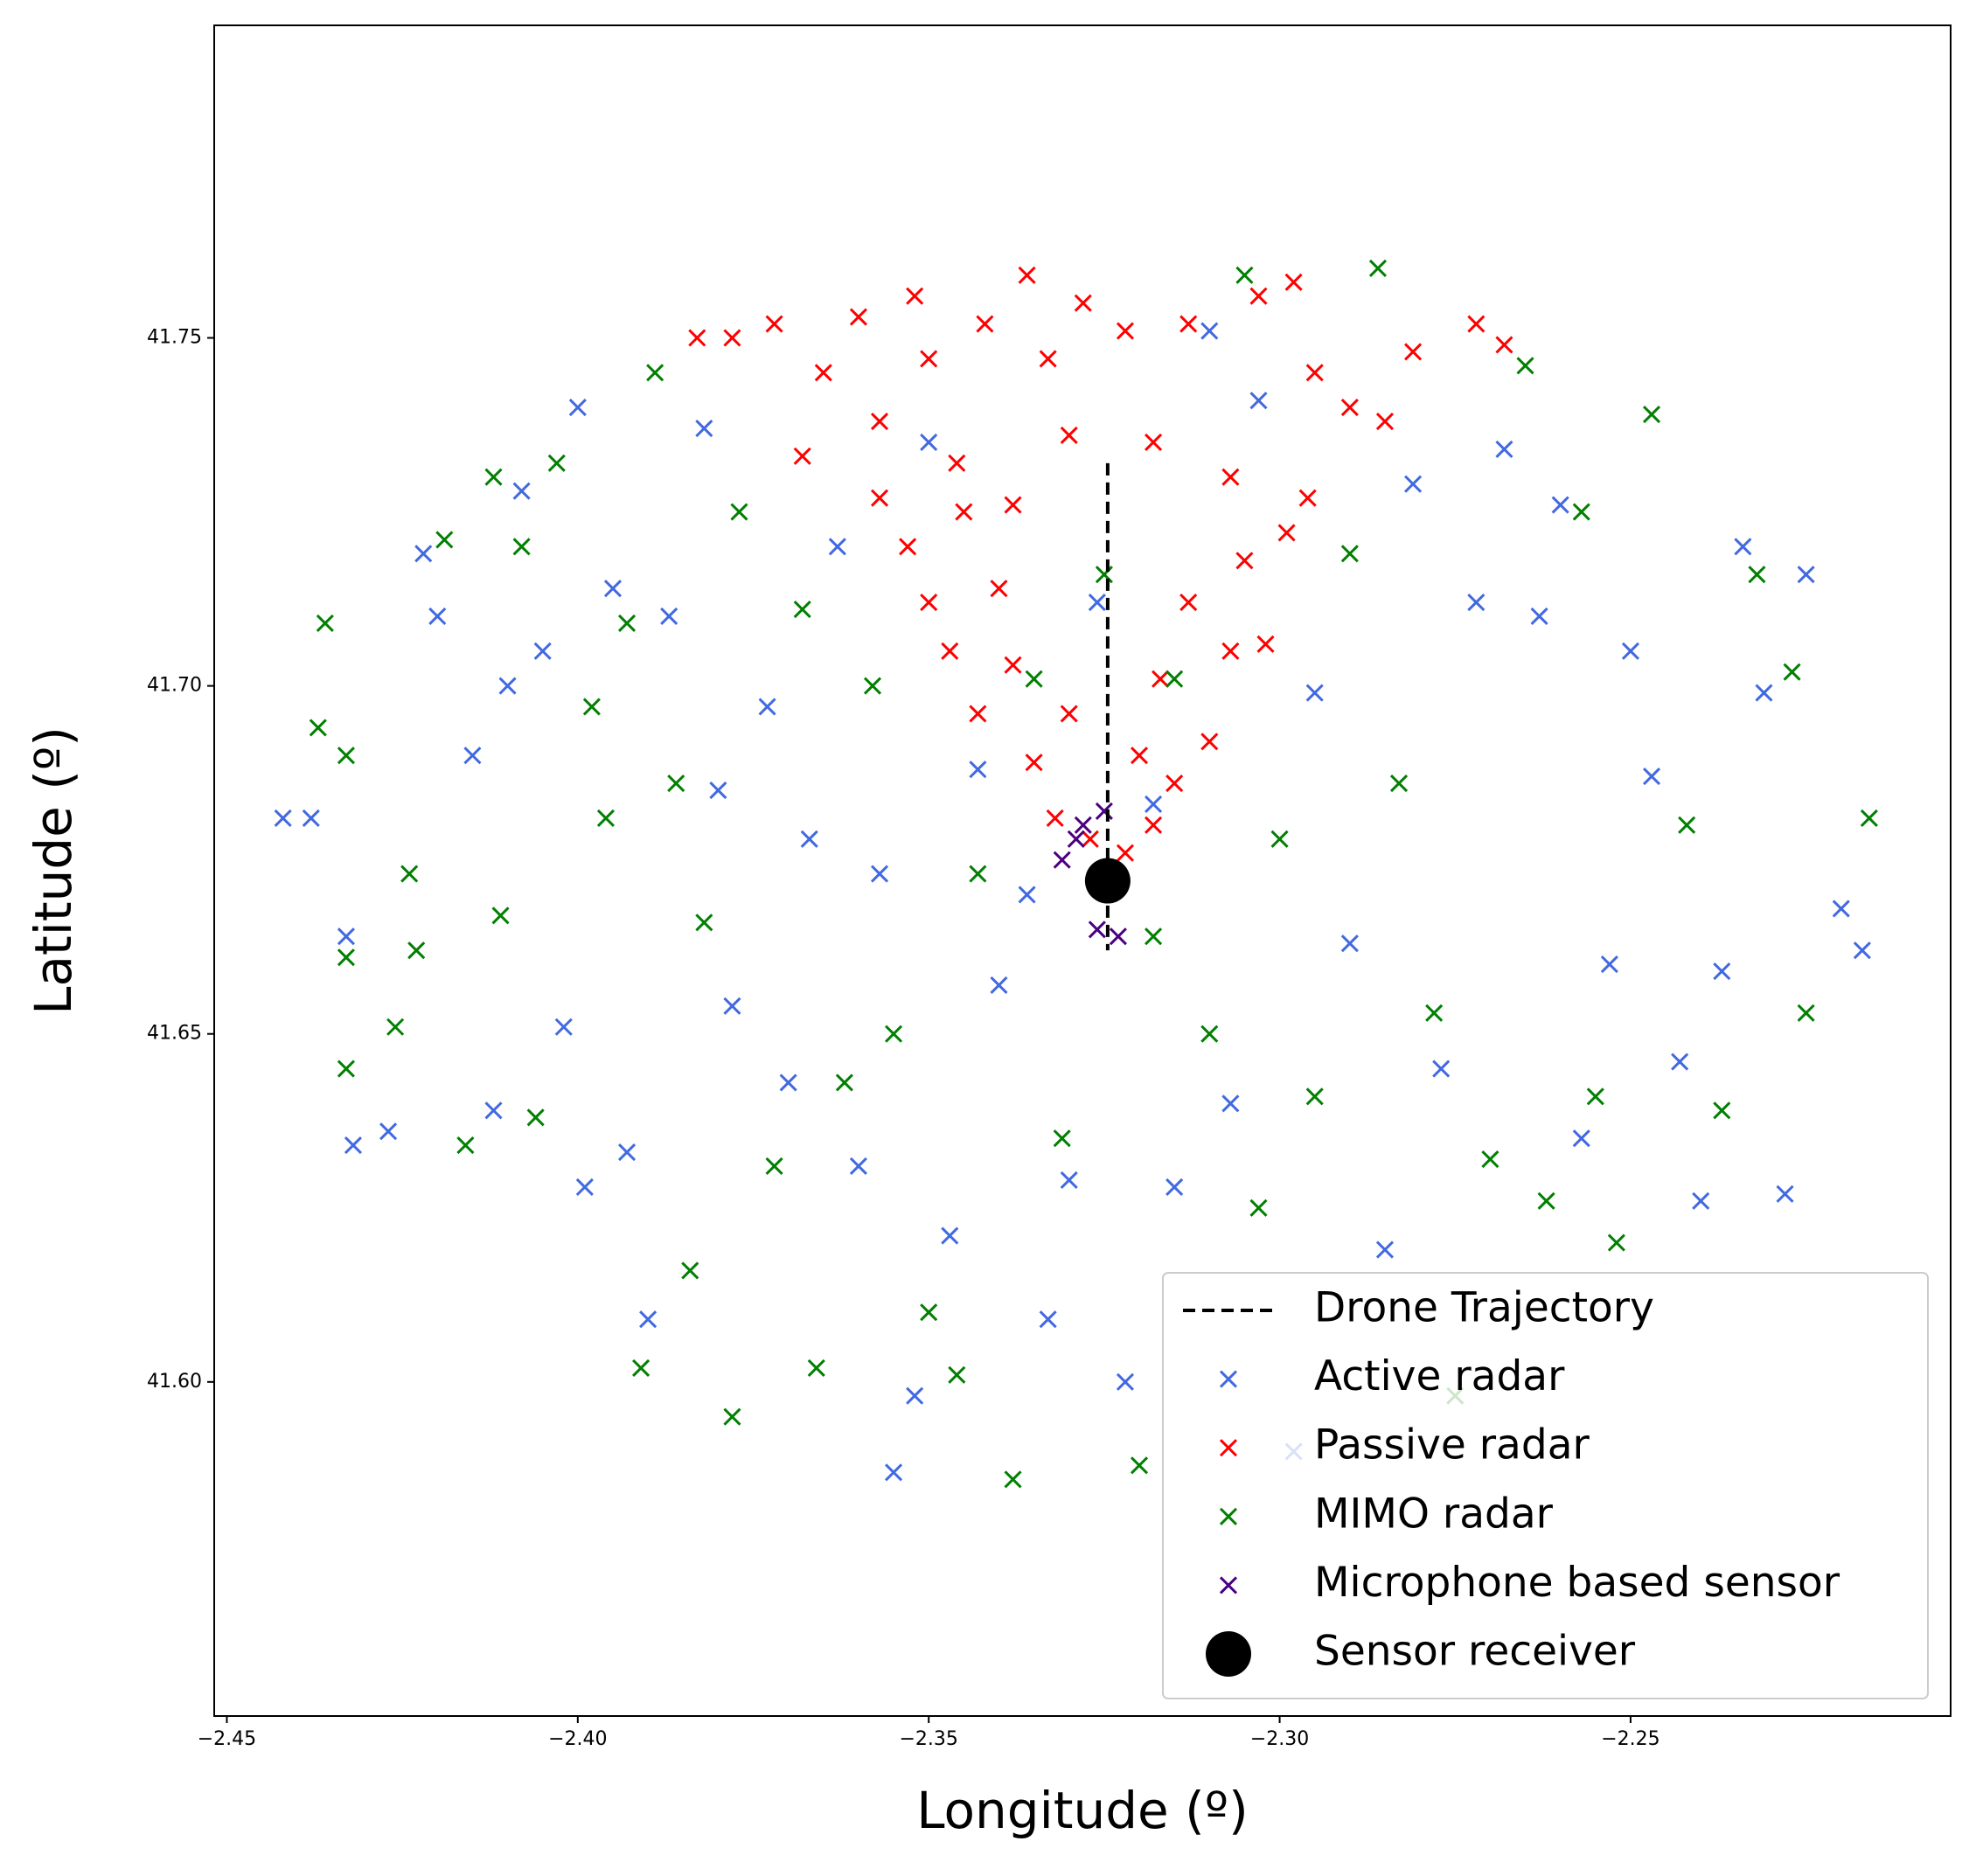 The height and width of the screenshot is (1876, 1976). I want to click on y-tick-label: 41.65, so click(174, 1034).